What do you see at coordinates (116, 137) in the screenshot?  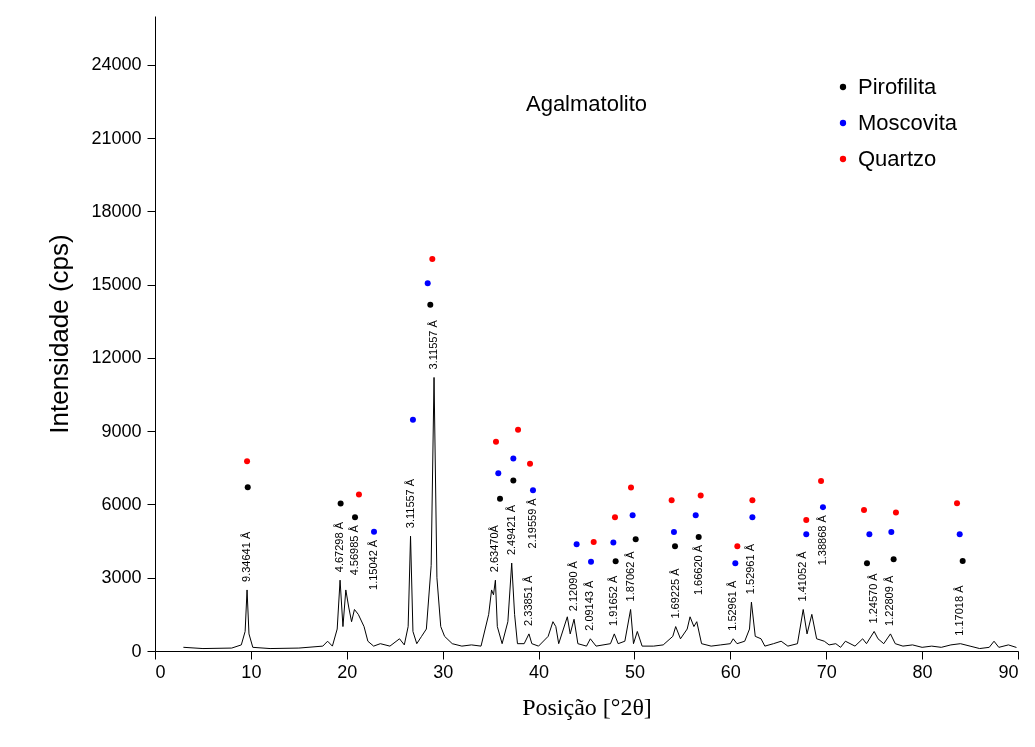 I see `y-tick-label: 21000` at bounding box center [116, 137].